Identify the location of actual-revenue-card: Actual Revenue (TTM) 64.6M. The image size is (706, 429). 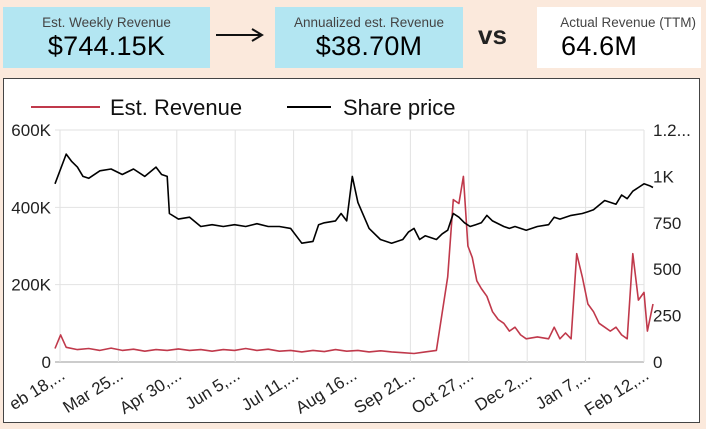
(619, 37).